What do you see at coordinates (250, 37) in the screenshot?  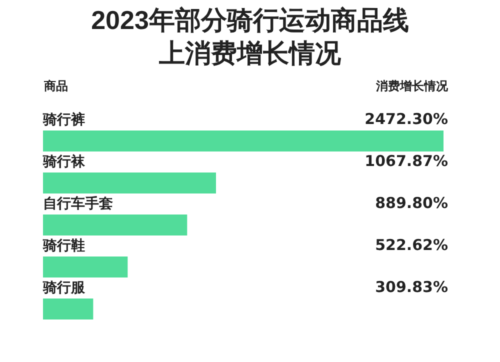 I see `chart-title: 2023年部分骑行运动商品线上消费增长情况` at bounding box center [250, 37].